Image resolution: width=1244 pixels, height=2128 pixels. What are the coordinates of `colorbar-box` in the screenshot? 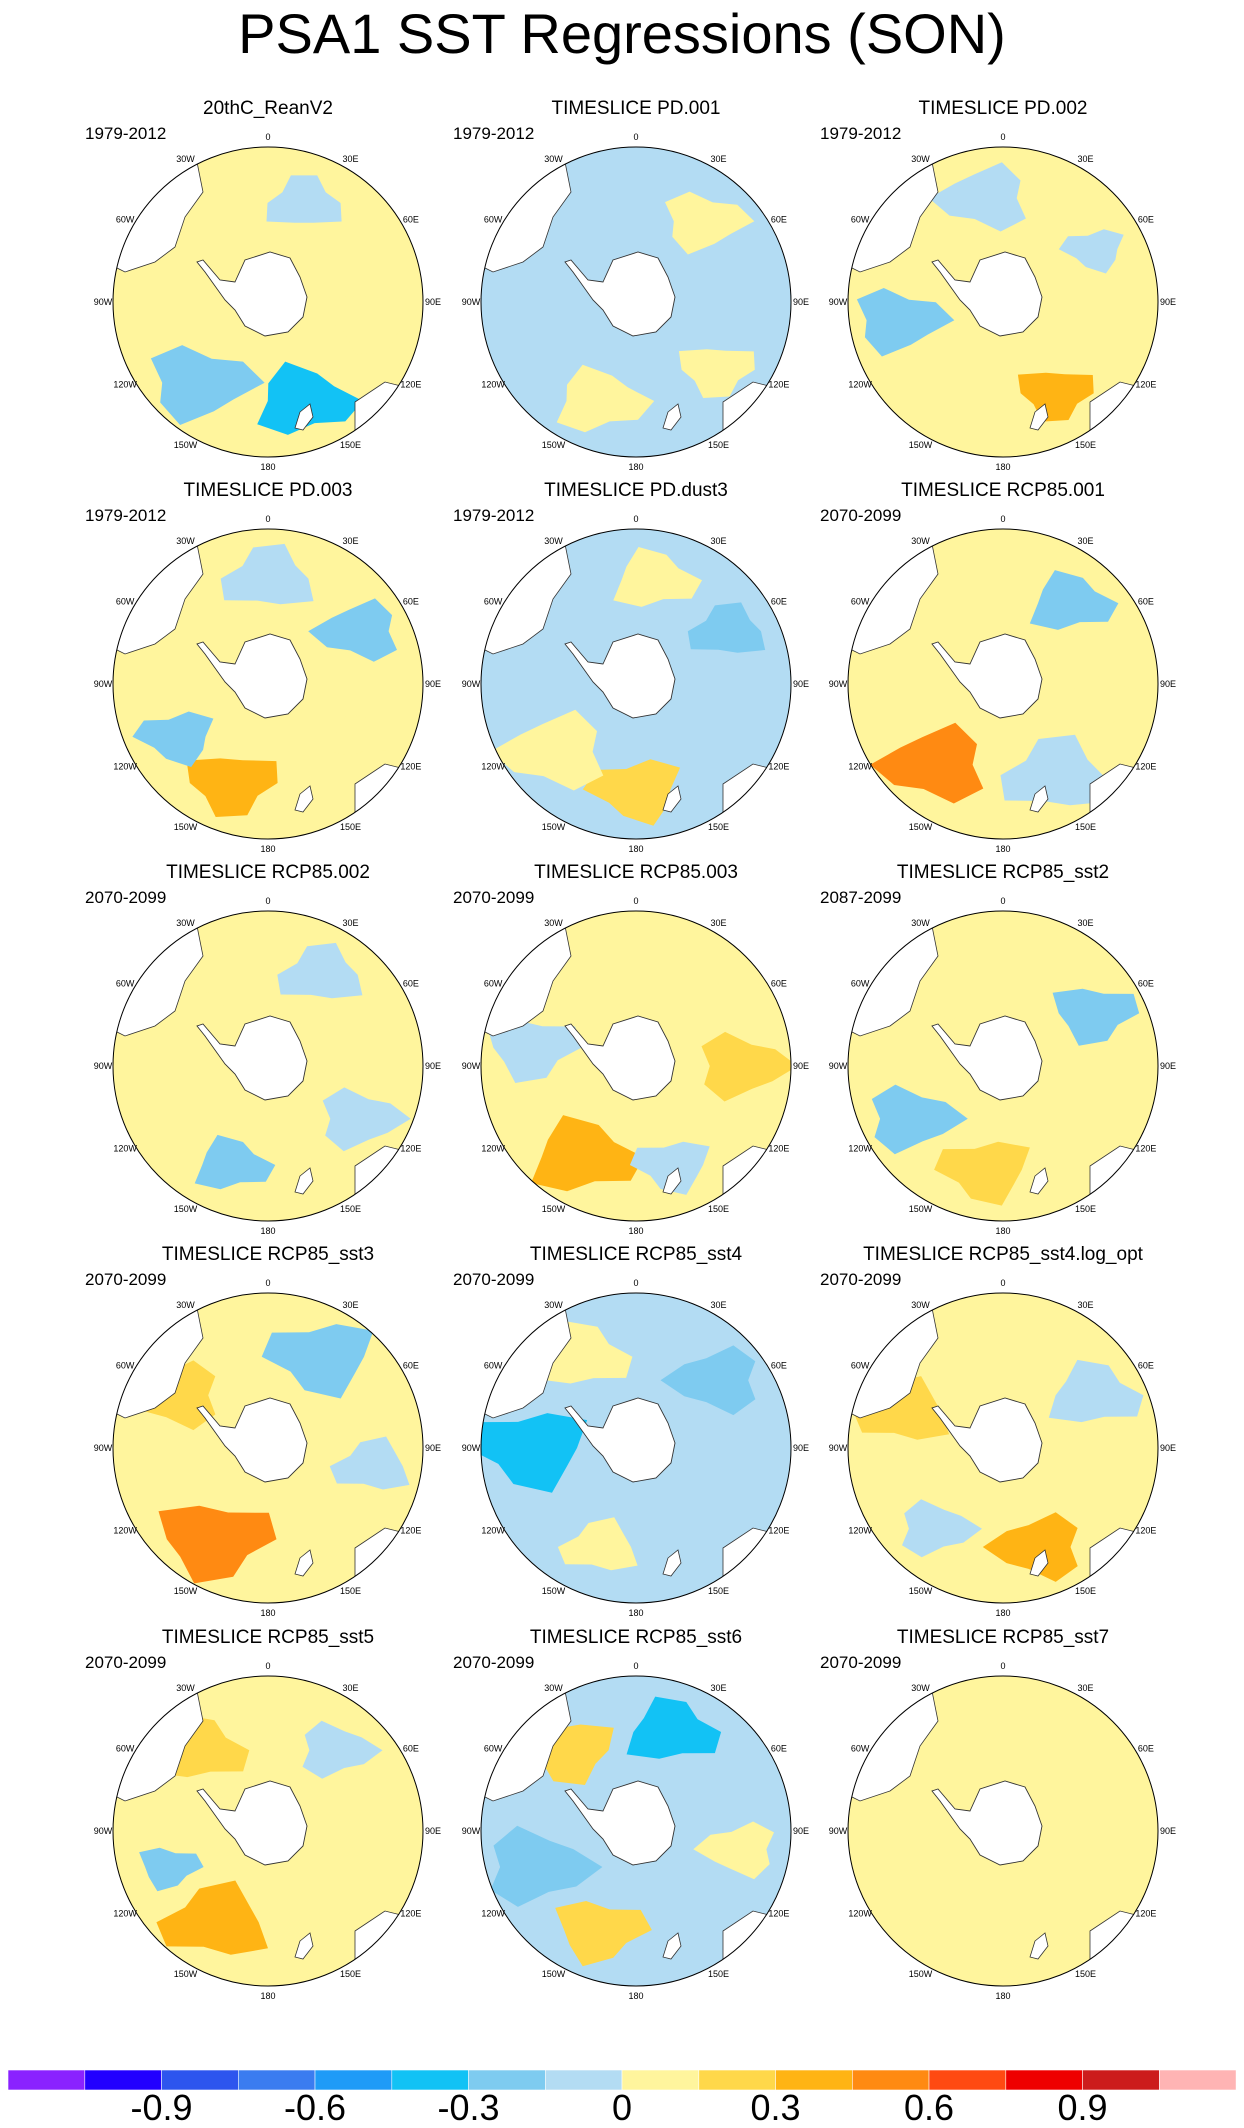 It's located at (47, 2080).